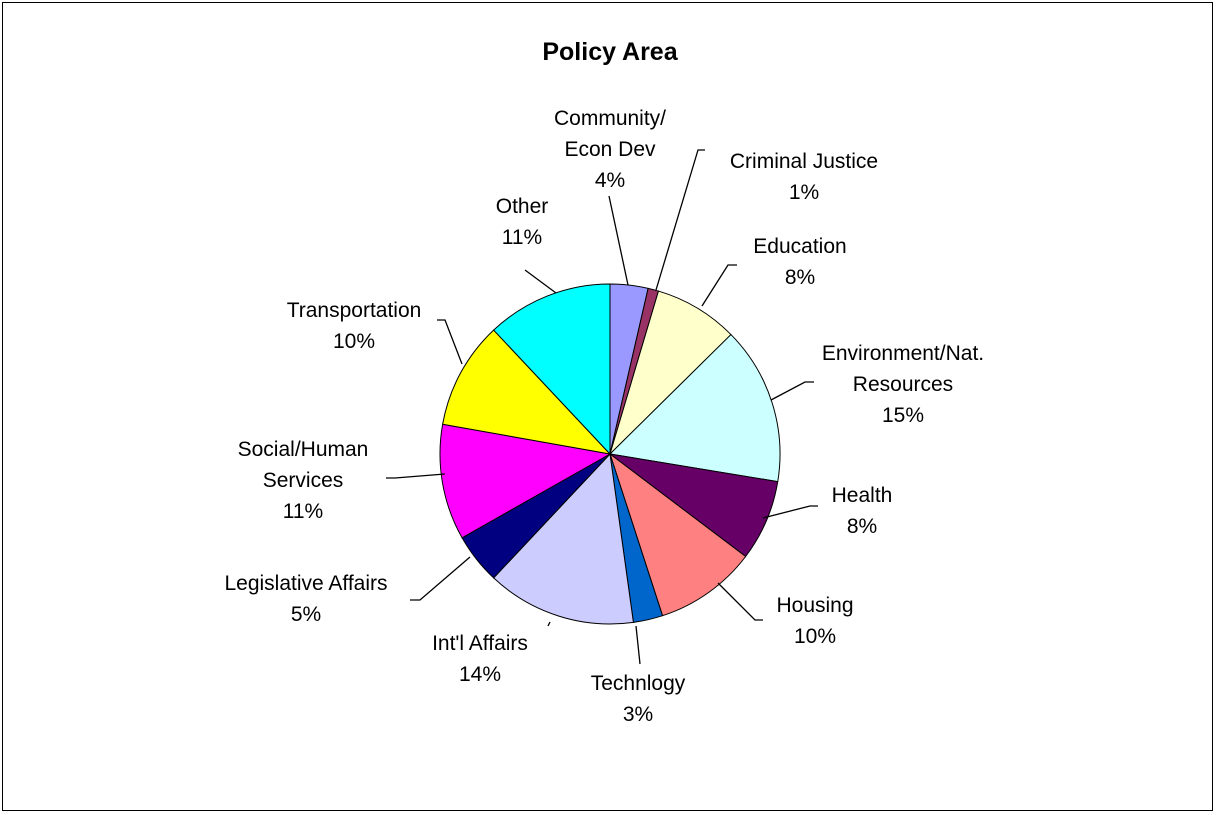 This screenshot has height=815, width=1217. I want to click on slice-label-1: Criminal Justice 1%, so click(804, 177).